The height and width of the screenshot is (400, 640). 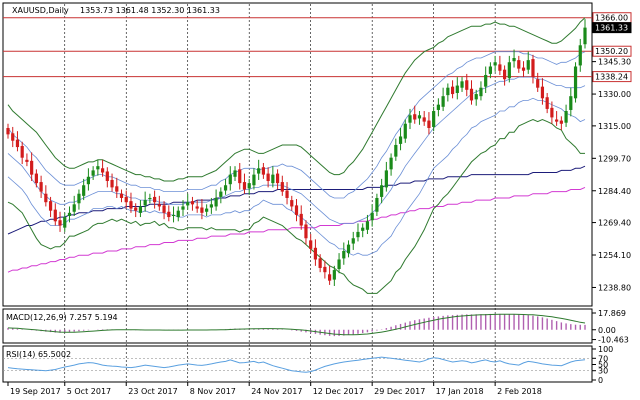 What do you see at coordinates (611, 51) in the screenshot?
I see `price-tag-label: 1350.20` at bounding box center [611, 51].